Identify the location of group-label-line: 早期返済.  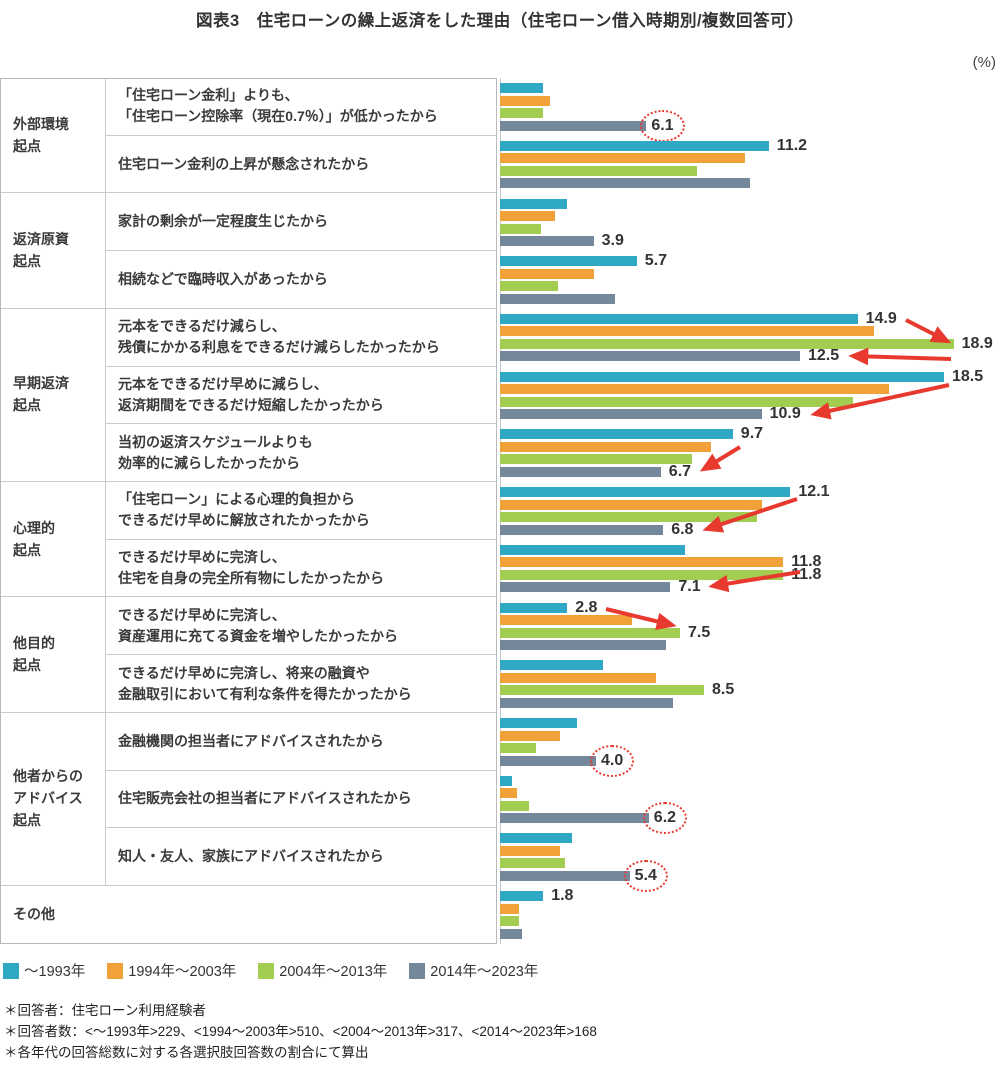
(41, 383).